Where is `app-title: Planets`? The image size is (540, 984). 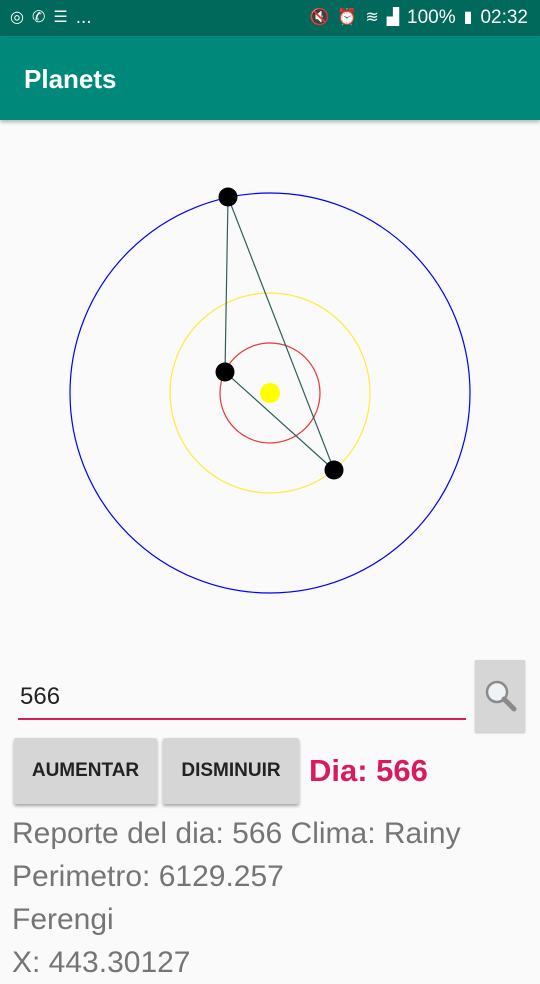
app-title: Planets is located at coordinates (70, 79).